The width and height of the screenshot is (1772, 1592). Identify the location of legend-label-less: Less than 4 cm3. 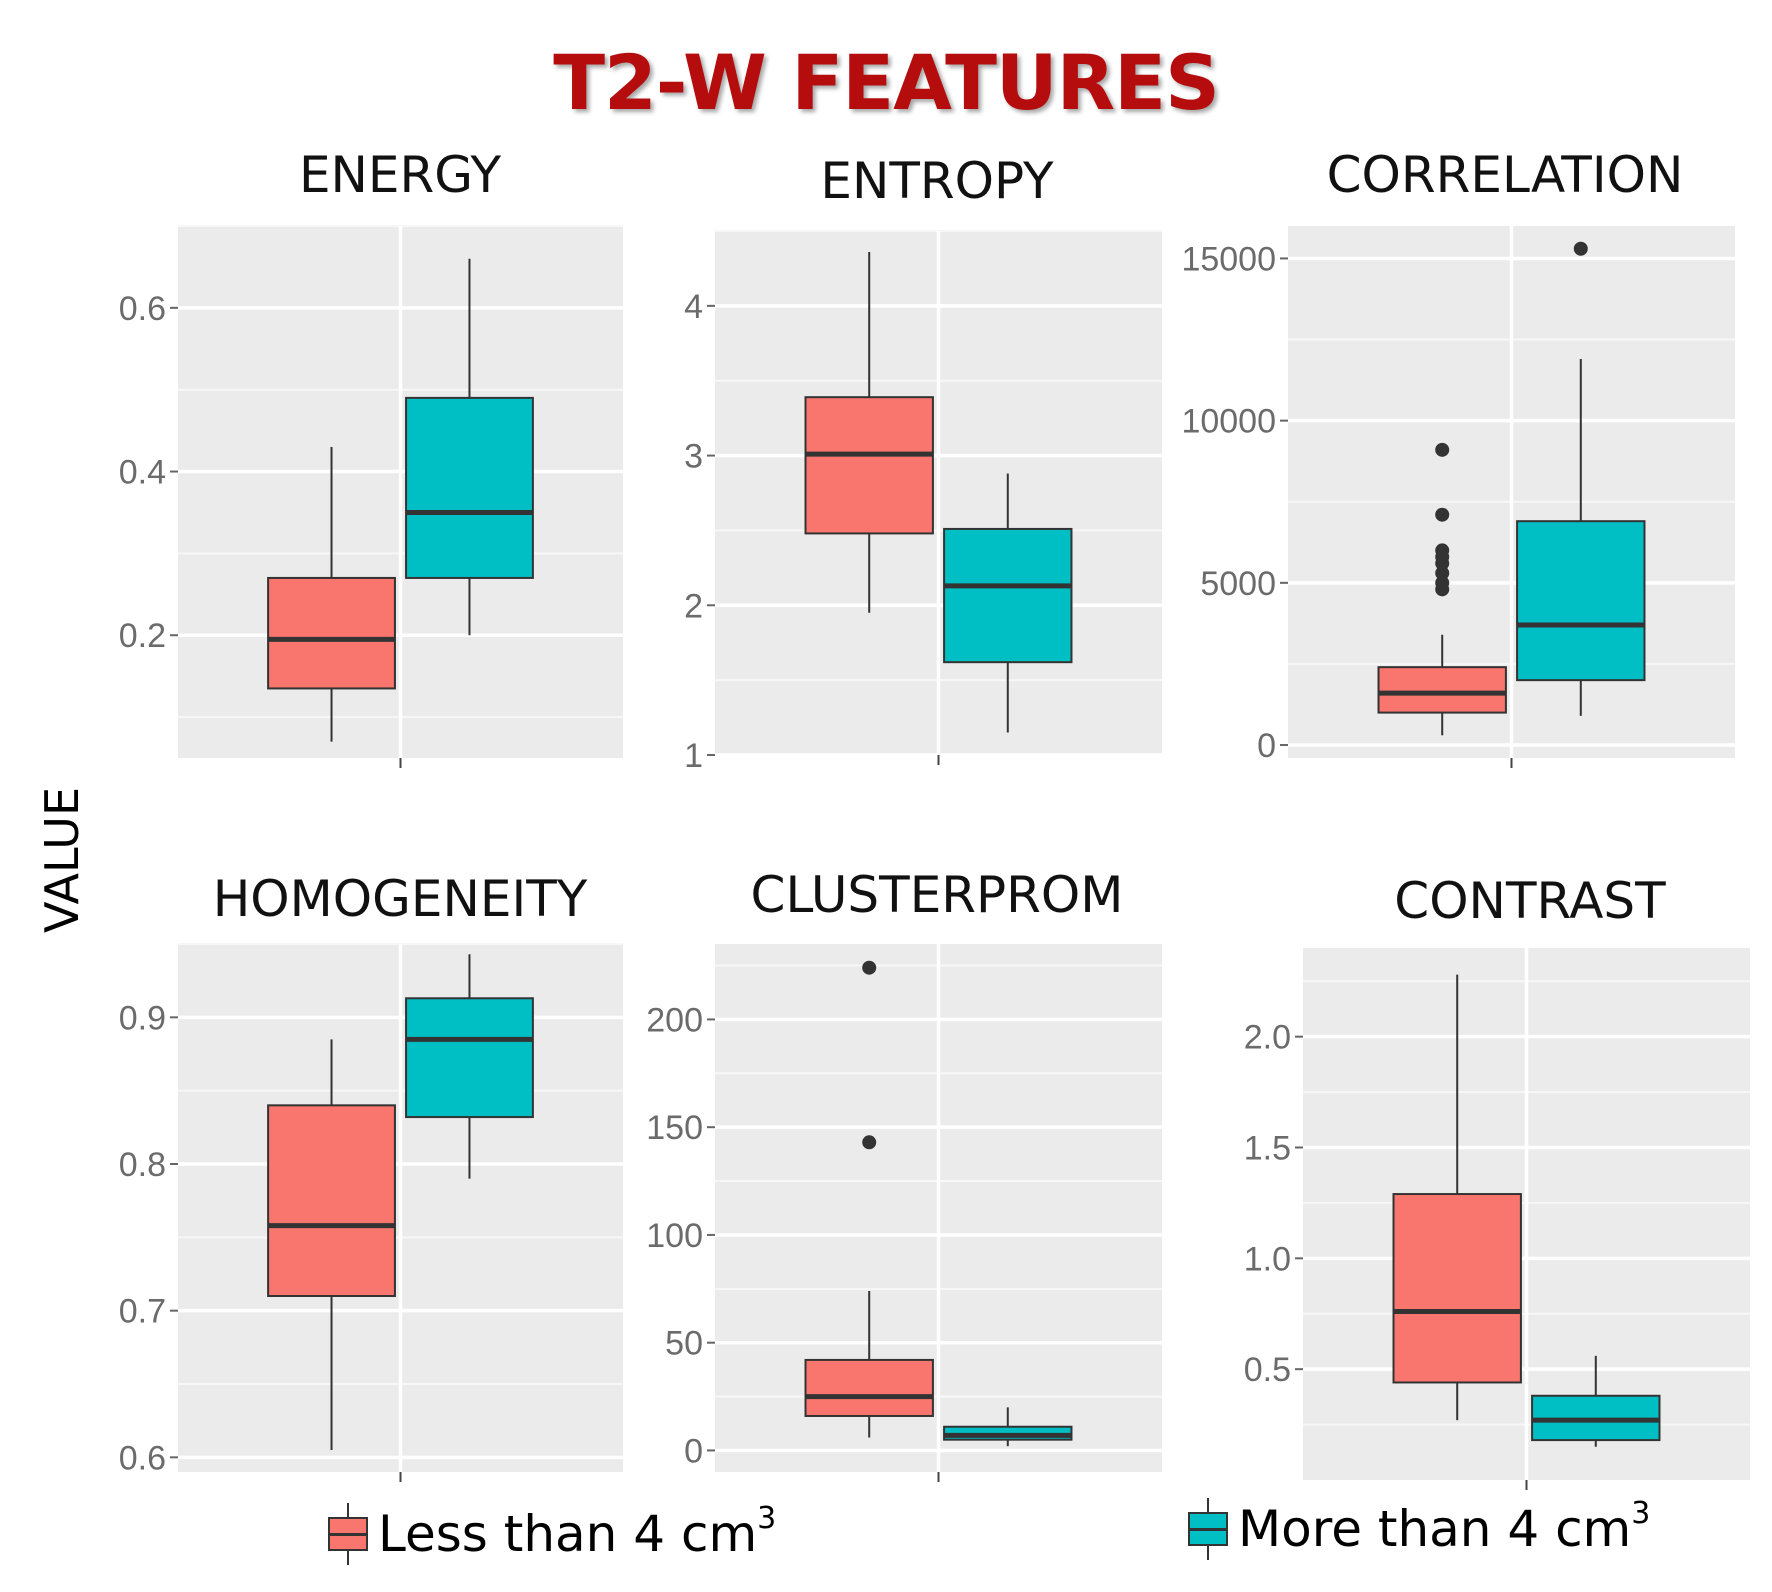
(577, 1532).